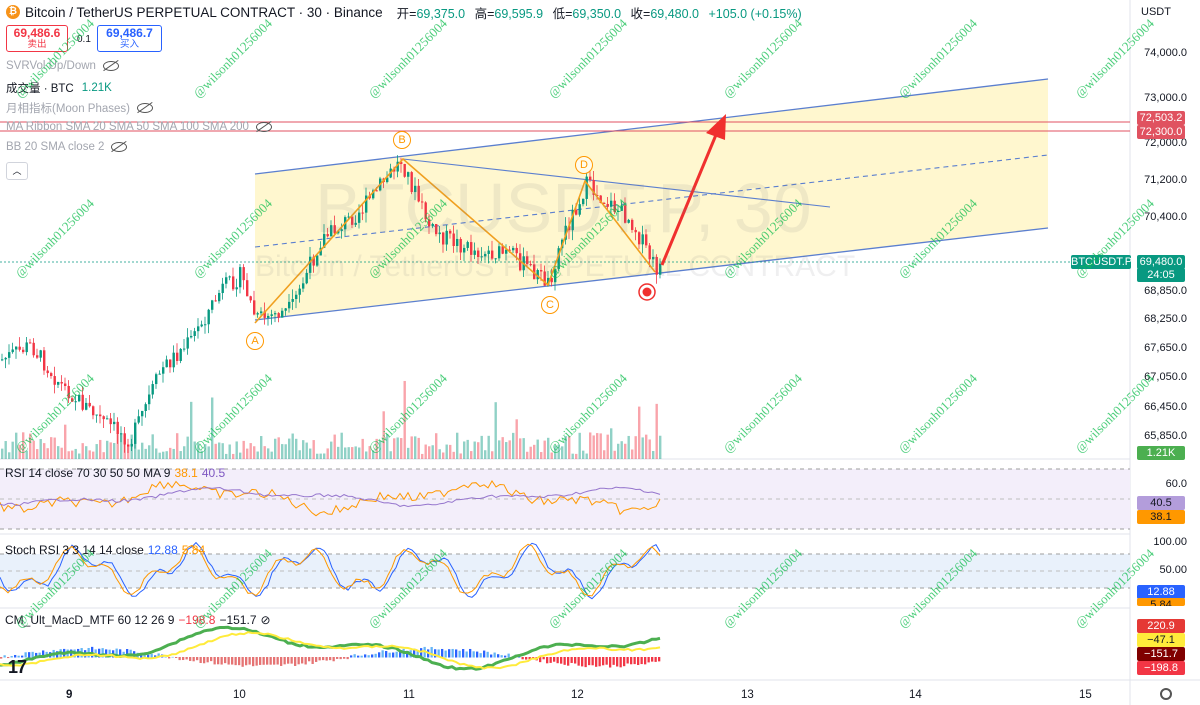  I want to click on collapse-legend-button: ︿, so click(17, 171).